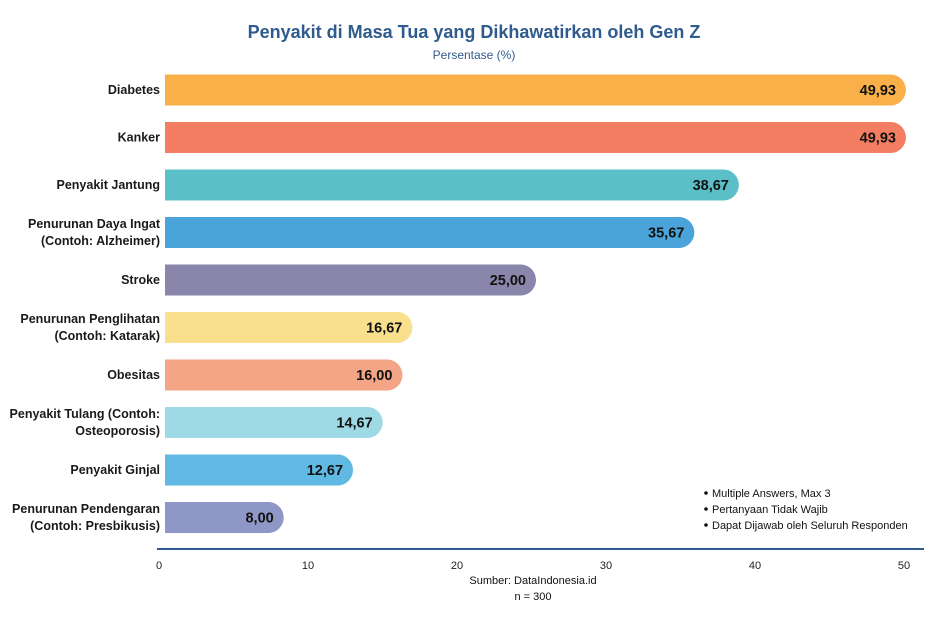 Image resolution: width=928 pixels, height=627 pixels. What do you see at coordinates (532, 597) in the screenshot?
I see `sample-size-label: n = 300` at bounding box center [532, 597].